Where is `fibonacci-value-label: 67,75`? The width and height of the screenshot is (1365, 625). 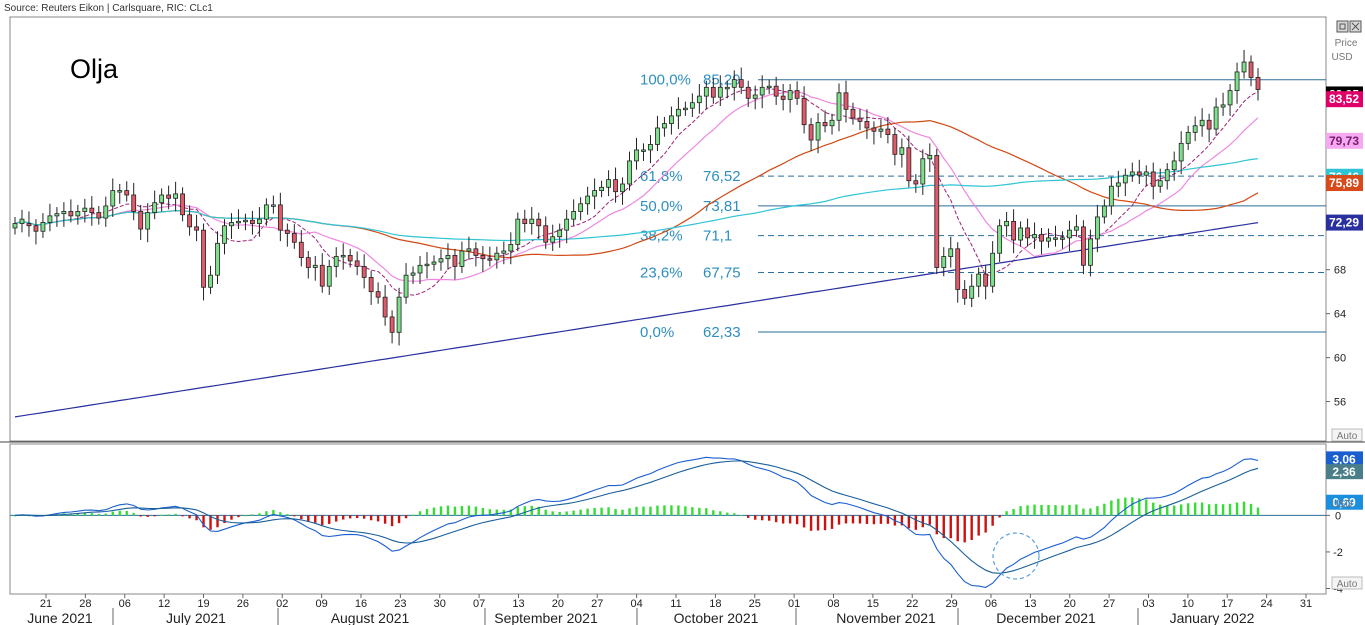
fibonacci-value-label: 67,75 is located at coordinates (722, 272).